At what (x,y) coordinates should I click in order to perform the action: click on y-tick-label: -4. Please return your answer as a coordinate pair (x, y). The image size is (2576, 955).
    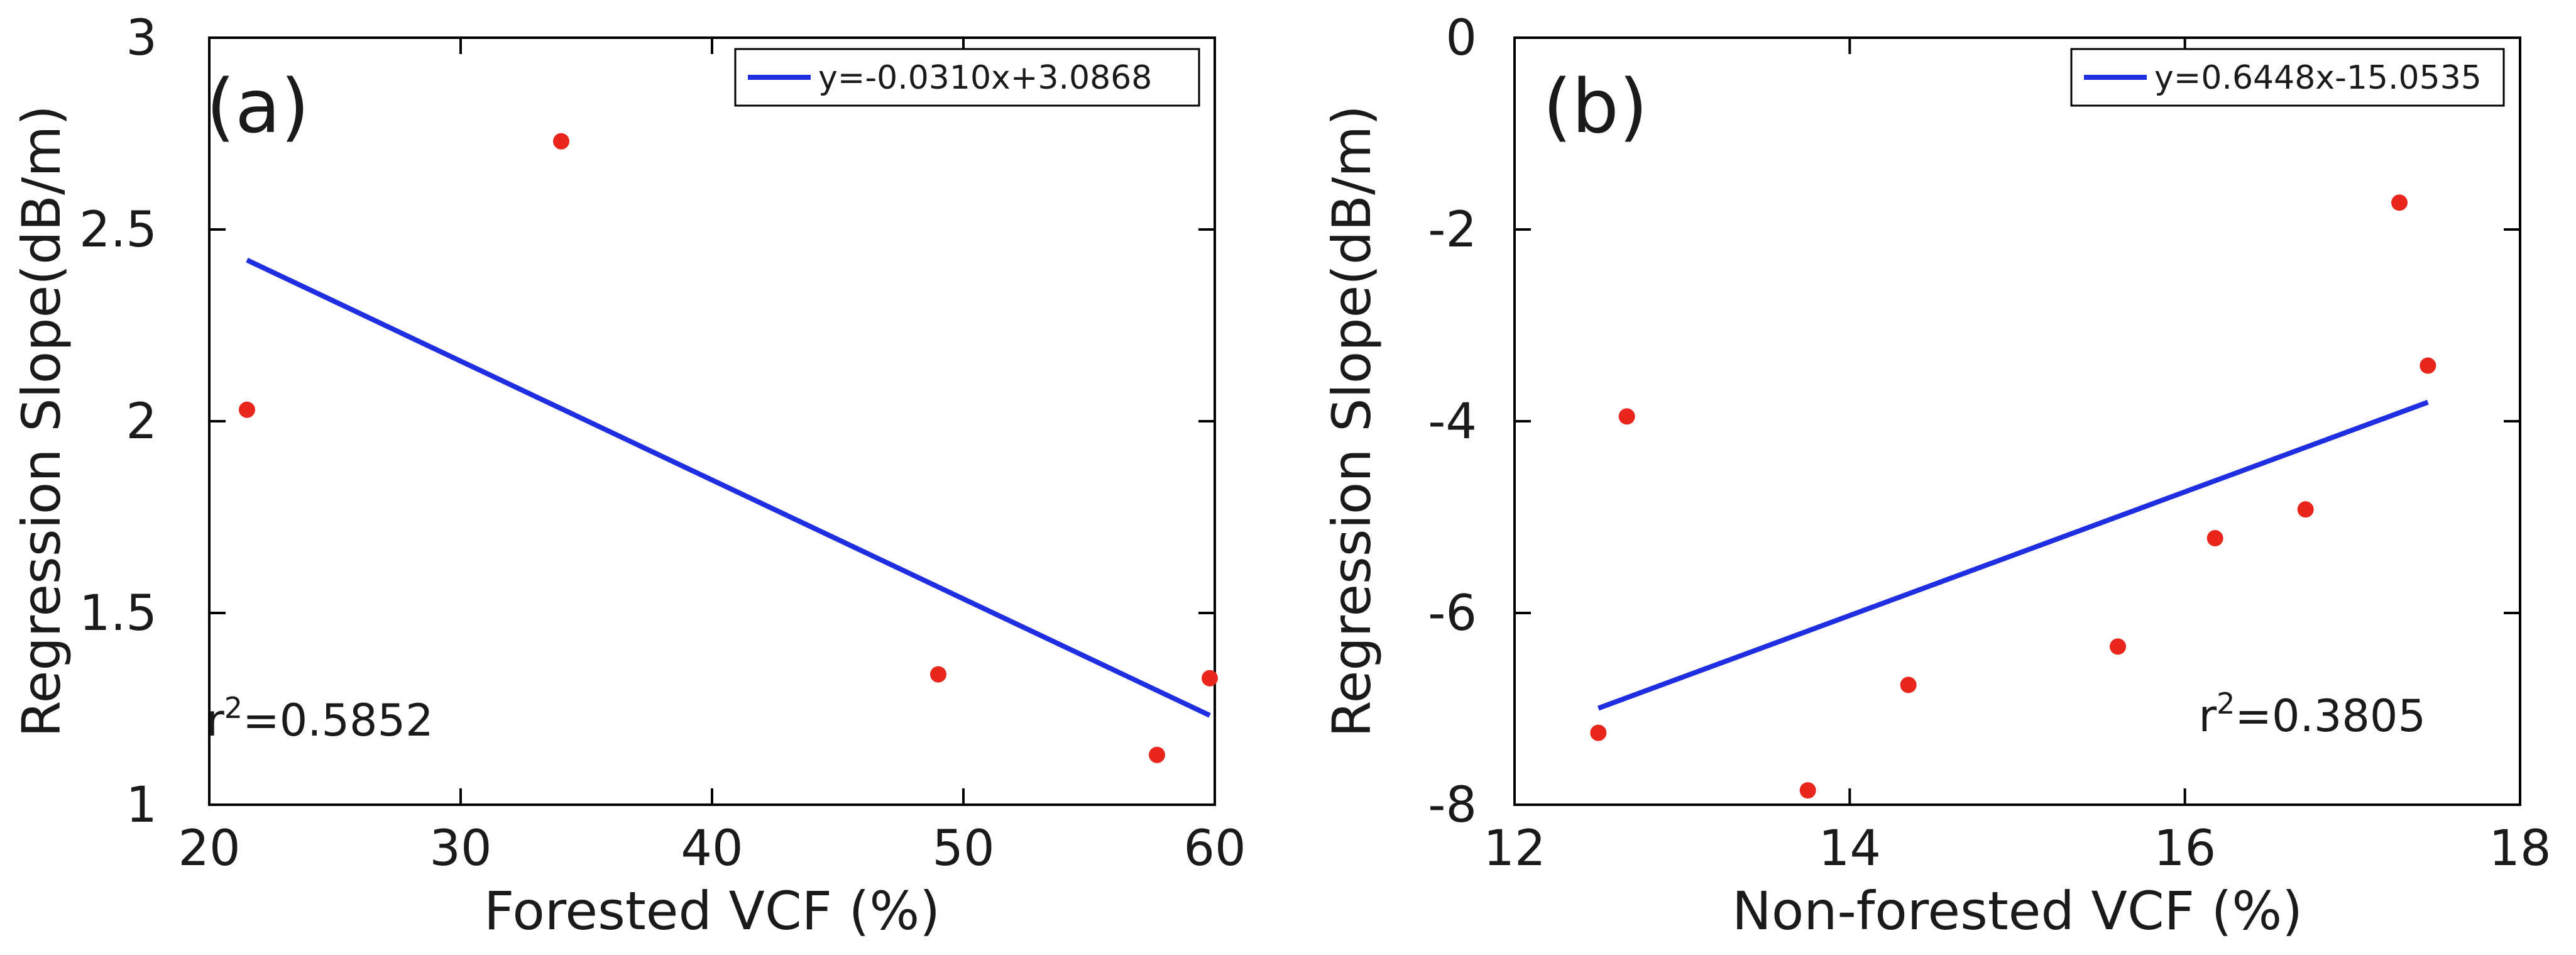
    Looking at the image, I should click on (1452, 422).